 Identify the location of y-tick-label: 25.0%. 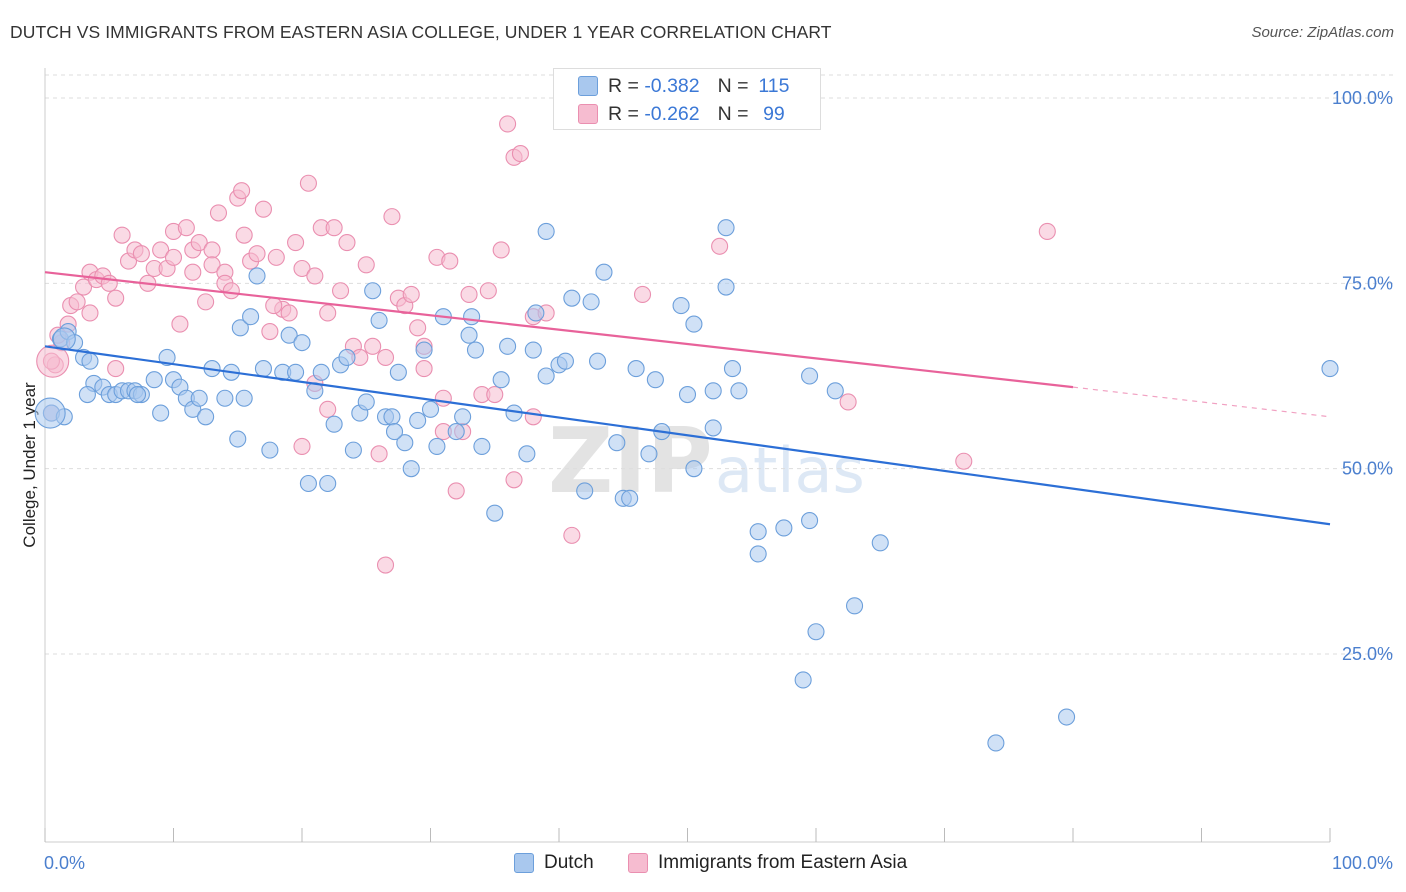
(1367, 654).